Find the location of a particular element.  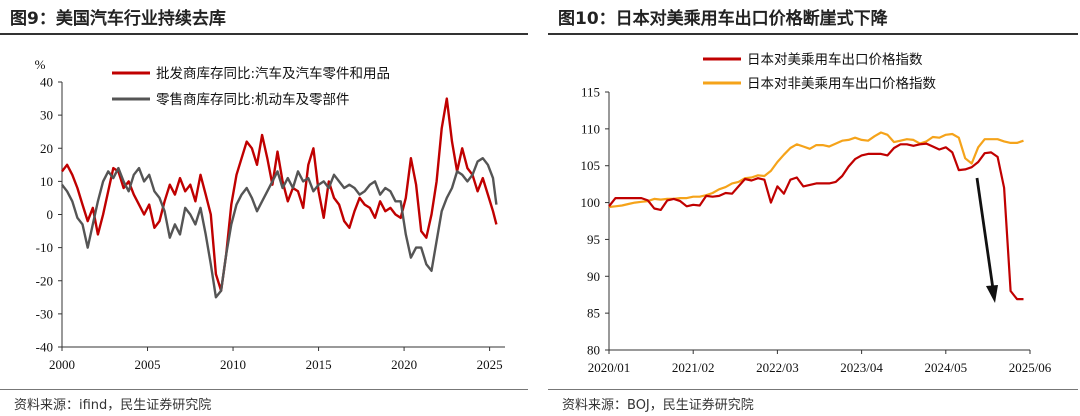

left-y-tick-label: -10 is located at coordinates (44, 247).